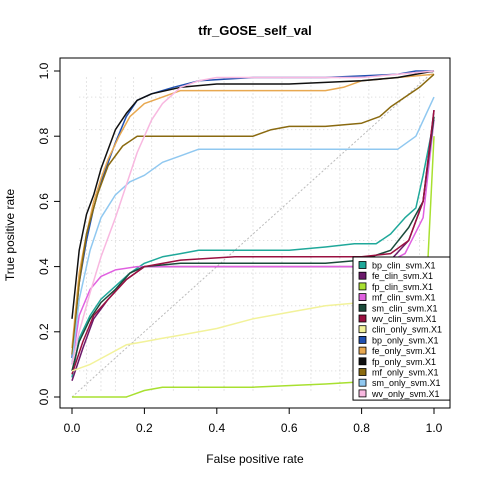 The image size is (480, 480). I want to click on y-tick-label: 0.8, so click(44, 136).